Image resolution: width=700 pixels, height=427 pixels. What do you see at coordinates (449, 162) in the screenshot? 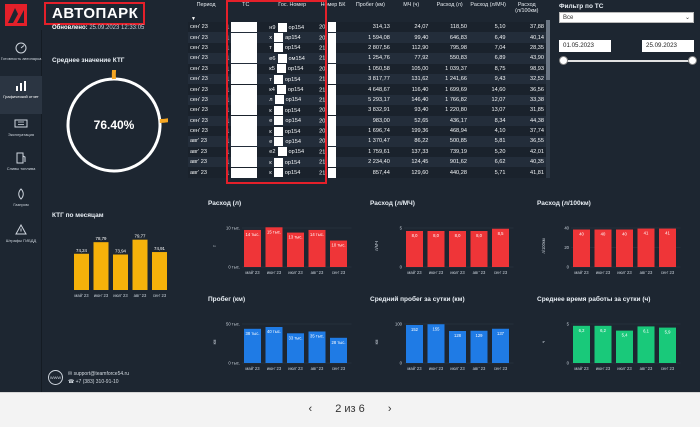
I see `table-cell: 901,62` at bounding box center [449, 162].